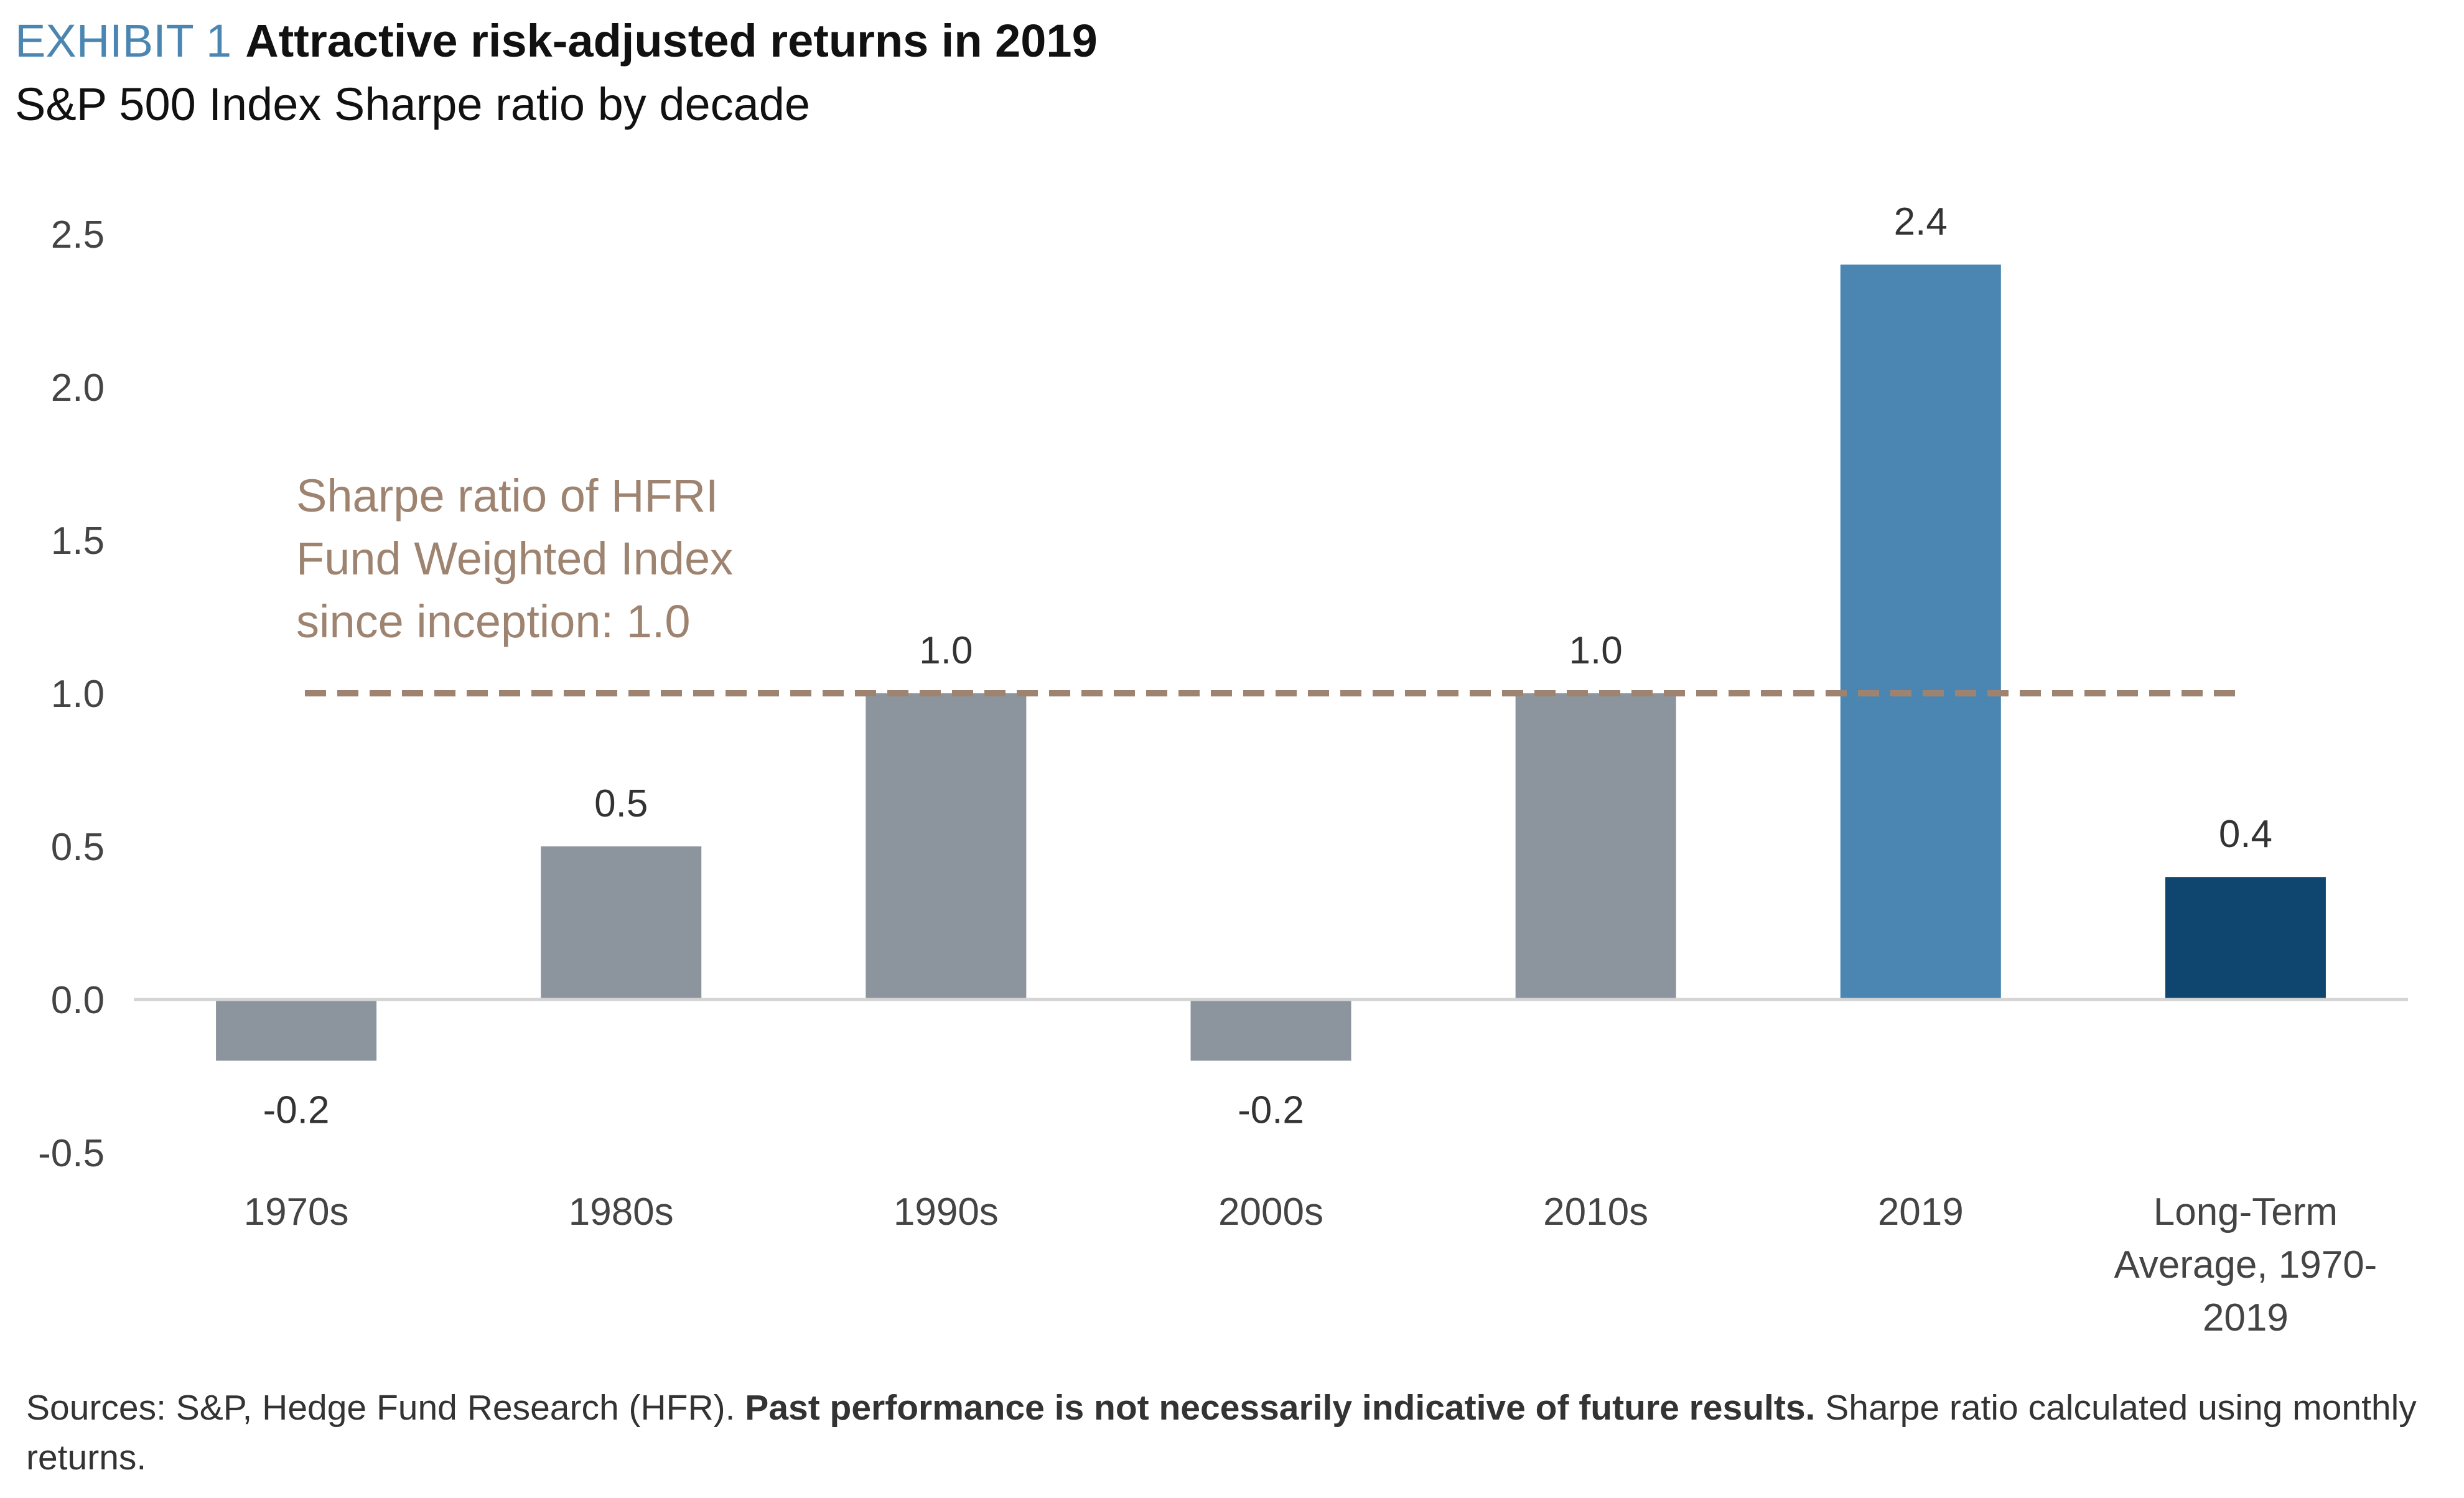 The width and height of the screenshot is (2464, 1498). I want to click on category-label: Average, 1970-, so click(2246, 1264).